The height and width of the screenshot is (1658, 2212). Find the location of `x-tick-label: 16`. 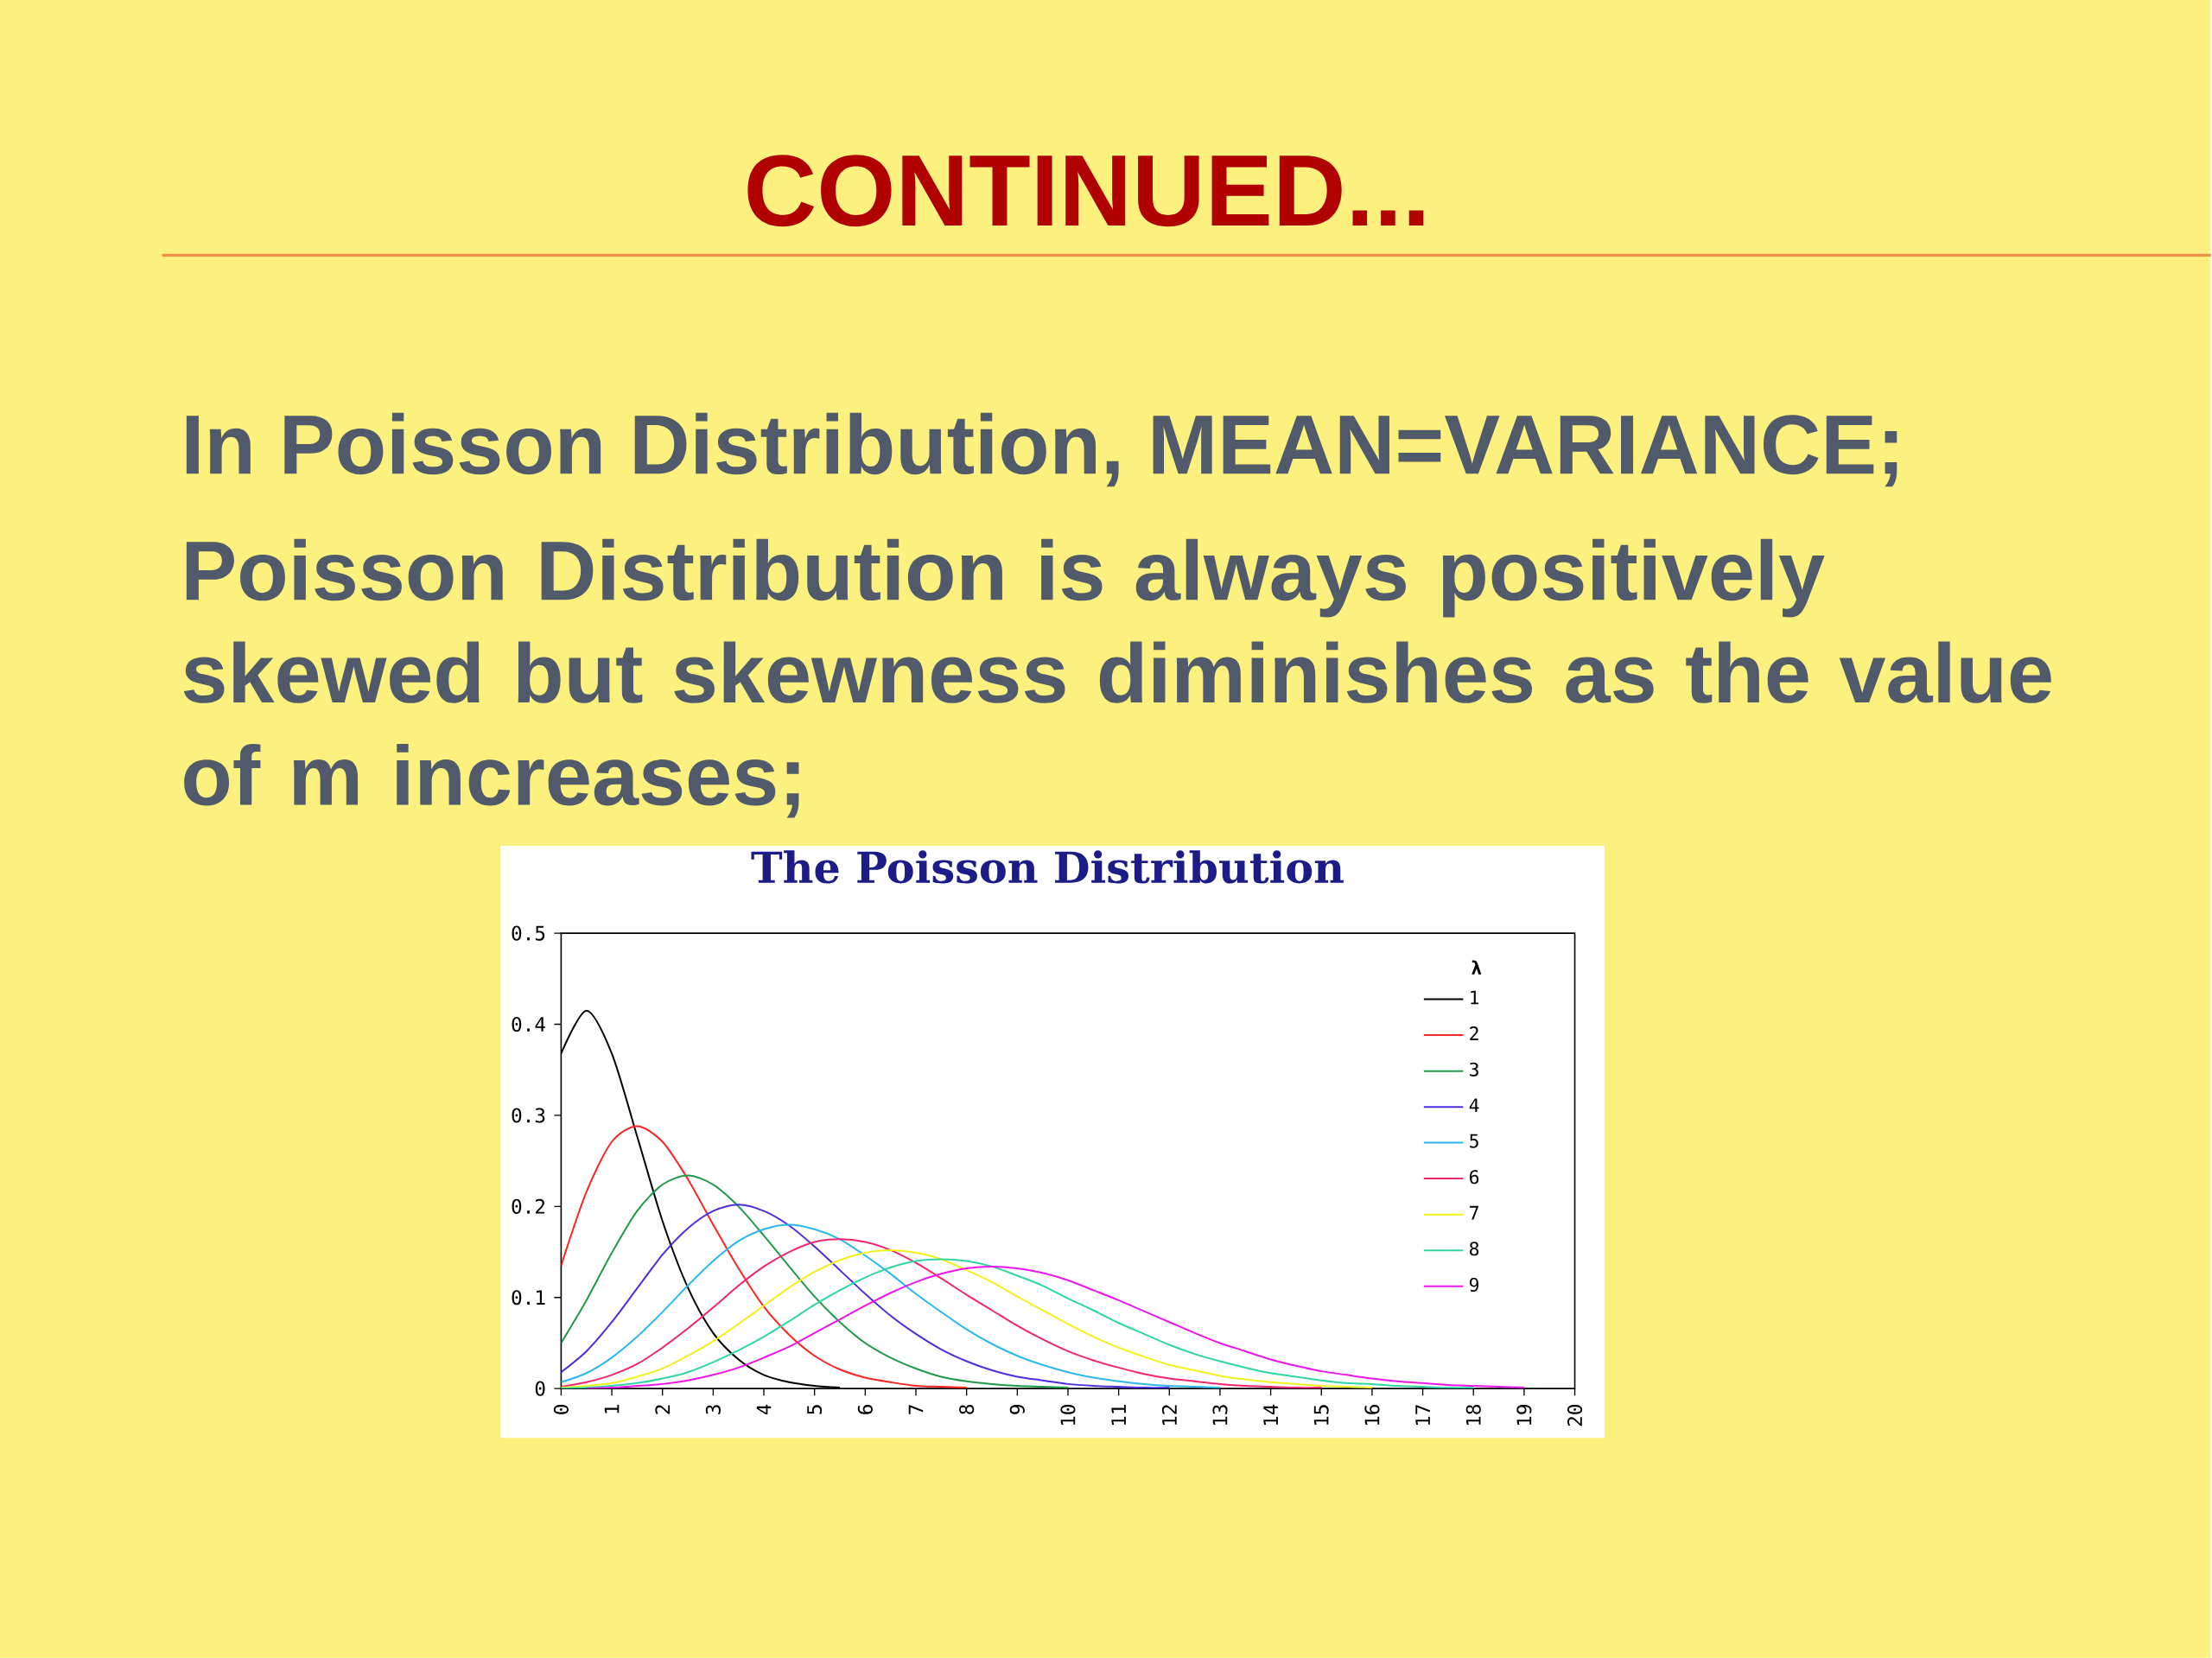

x-tick-label: 16 is located at coordinates (1372, 1415).